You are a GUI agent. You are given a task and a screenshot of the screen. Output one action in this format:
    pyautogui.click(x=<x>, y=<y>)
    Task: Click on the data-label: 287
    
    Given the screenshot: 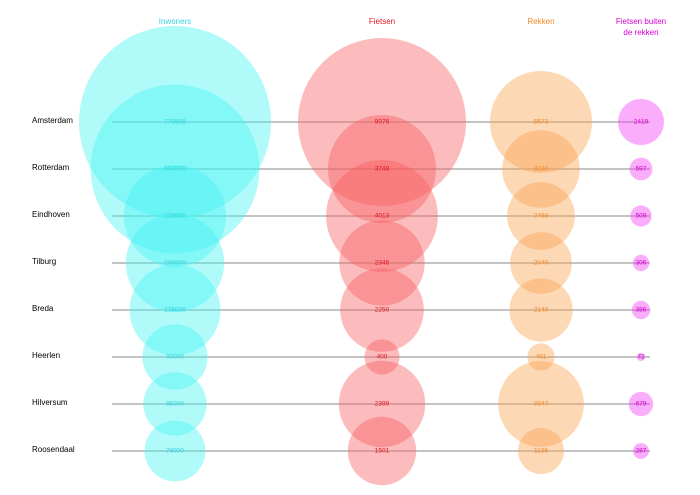 What is the action you would take?
    pyautogui.click(x=641, y=451)
    